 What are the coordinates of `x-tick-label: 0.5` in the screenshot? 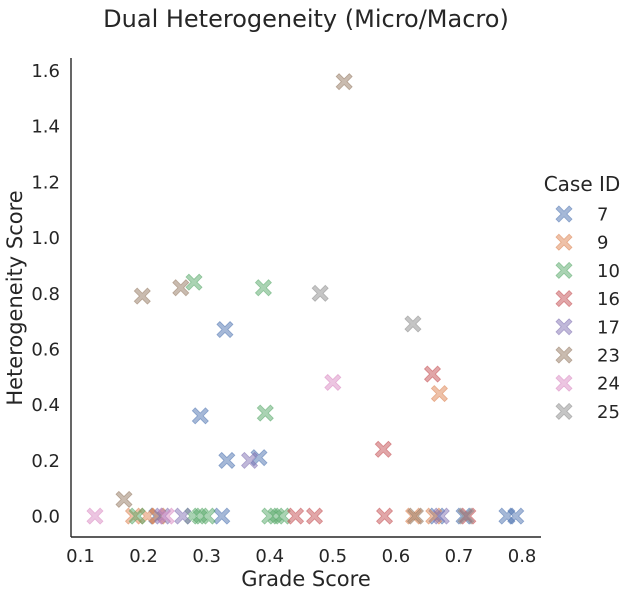 It's located at (332, 556).